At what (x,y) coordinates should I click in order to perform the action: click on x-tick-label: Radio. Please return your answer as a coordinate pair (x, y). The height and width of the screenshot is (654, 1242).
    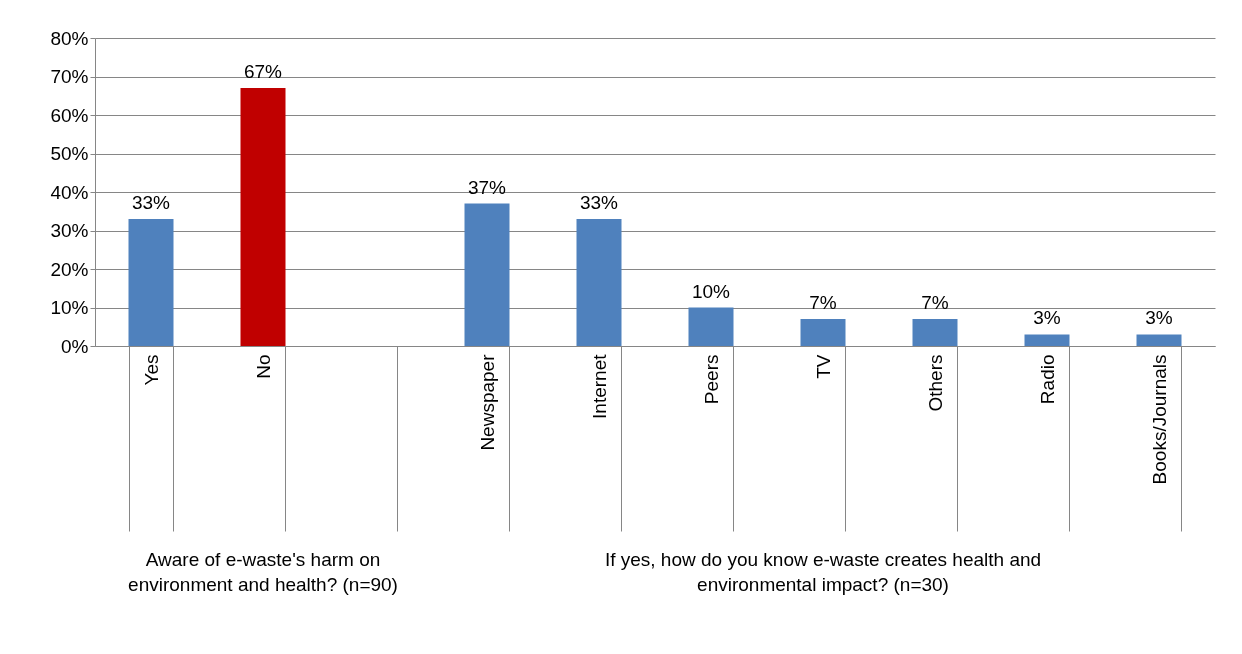
    Looking at the image, I should click on (1047, 379).